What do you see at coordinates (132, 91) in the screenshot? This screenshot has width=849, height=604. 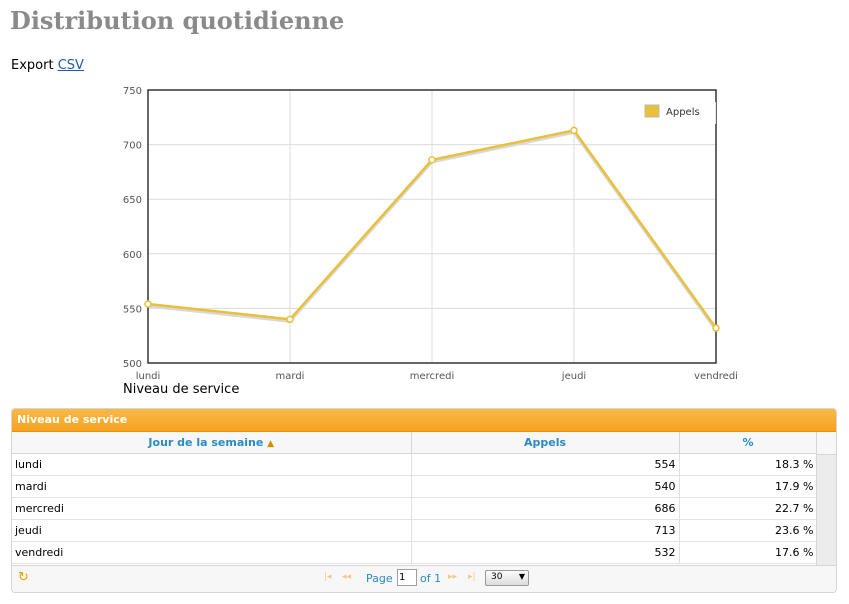 I see `y-tick-label: 750` at bounding box center [132, 91].